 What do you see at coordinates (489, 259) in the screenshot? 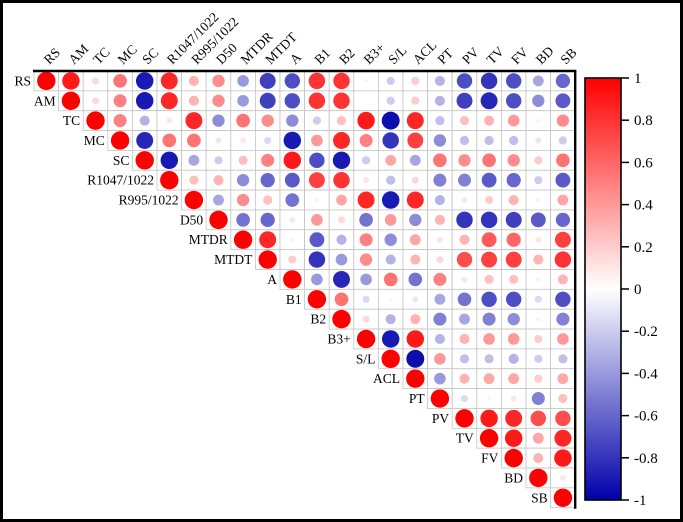
I see `corr-circle-mtdt-tv` at bounding box center [489, 259].